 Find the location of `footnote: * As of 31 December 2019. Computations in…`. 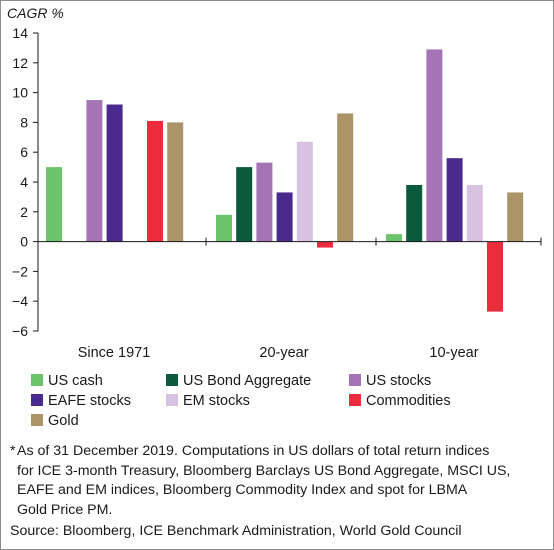

footnote: * As of 31 December 2019. Computations in… is located at coordinates (277, 481).